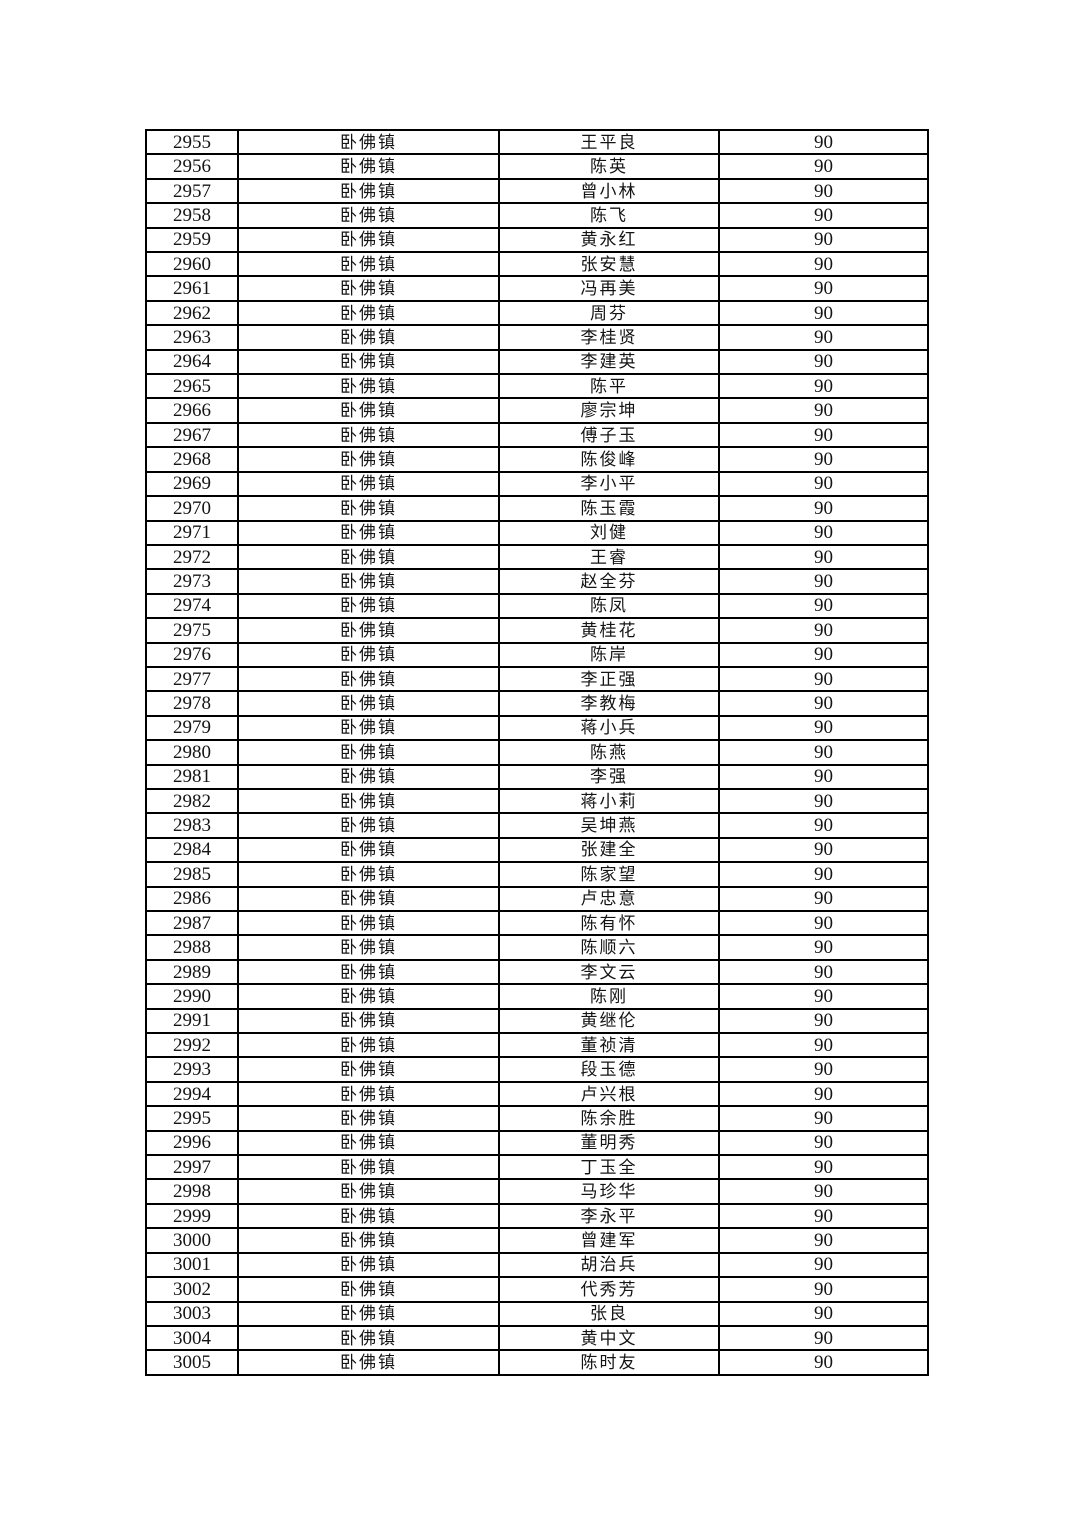  I want to click on cell-name: 卢兴根, so click(609, 1094).